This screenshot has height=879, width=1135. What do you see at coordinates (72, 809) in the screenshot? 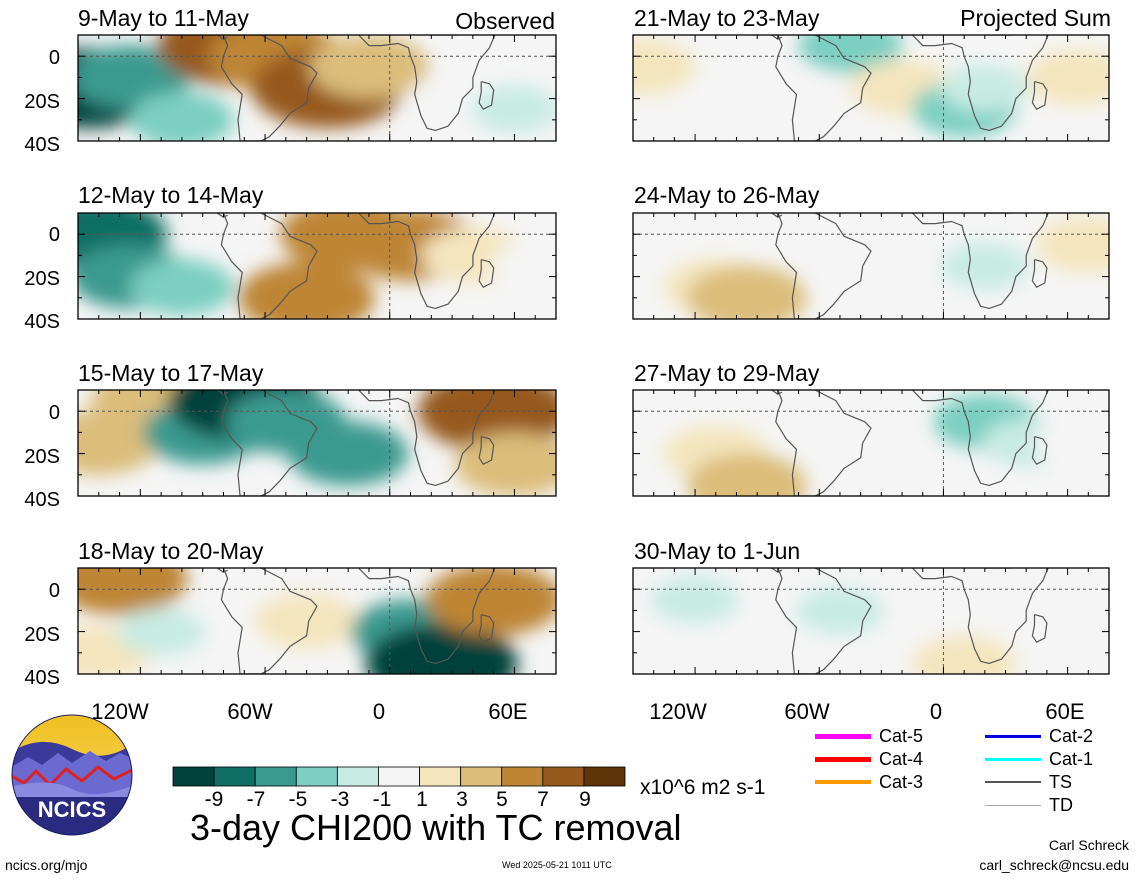
I see `logo-text: NCICS` at bounding box center [72, 809].